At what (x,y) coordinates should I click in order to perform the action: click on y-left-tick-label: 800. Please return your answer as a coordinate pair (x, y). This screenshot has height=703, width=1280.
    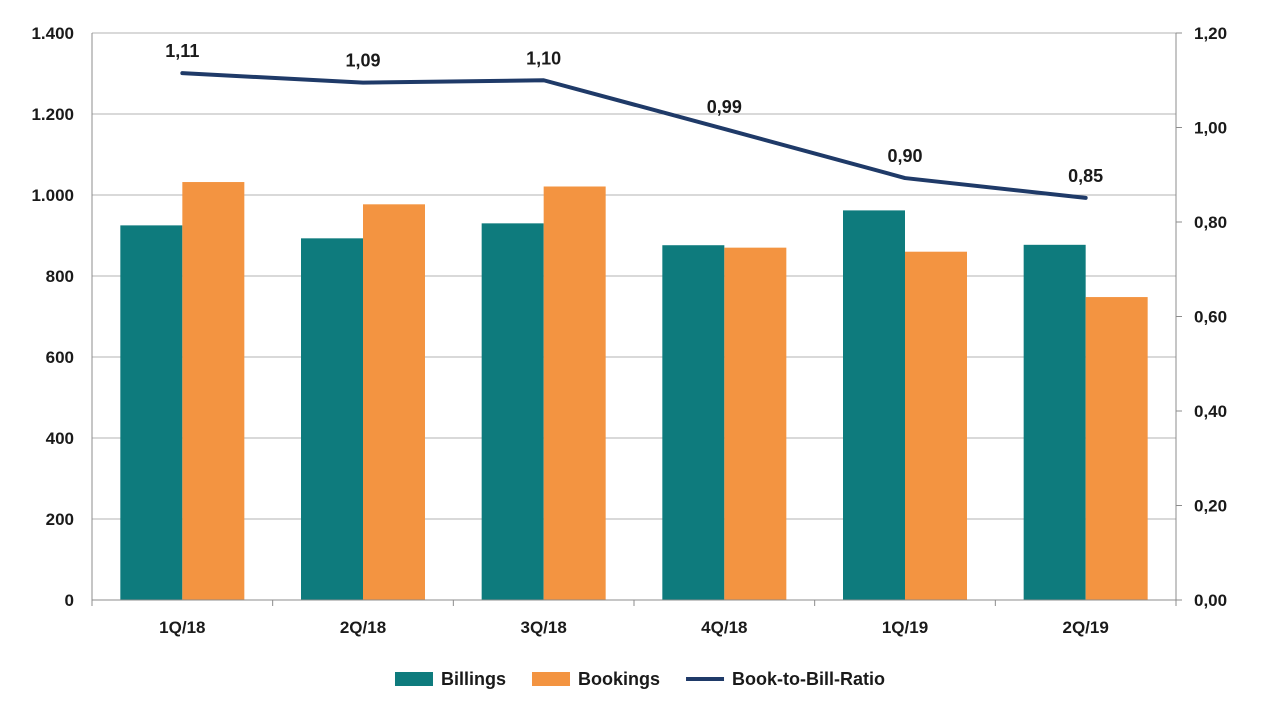
    Looking at the image, I should click on (60, 276).